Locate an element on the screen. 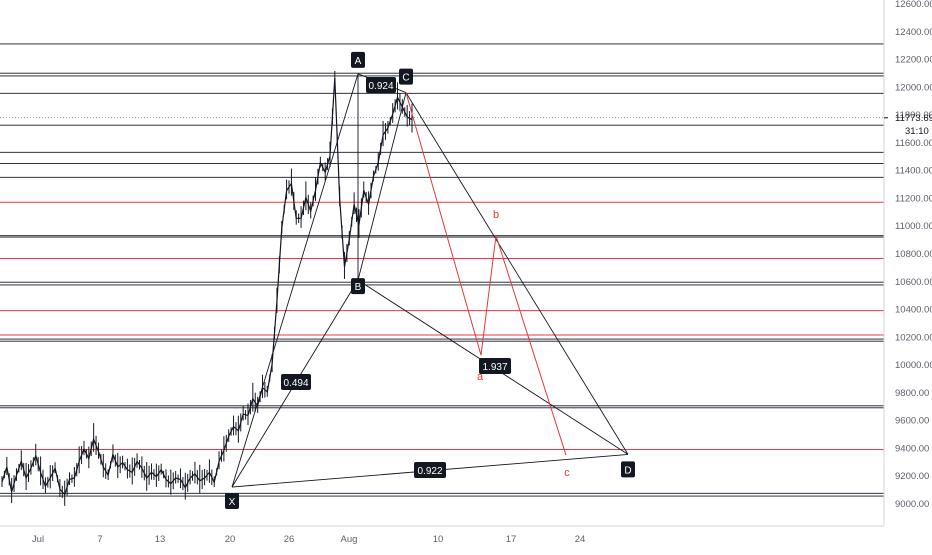 The width and height of the screenshot is (932, 555). point-d-label-text: D is located at coordinates (627, 470).